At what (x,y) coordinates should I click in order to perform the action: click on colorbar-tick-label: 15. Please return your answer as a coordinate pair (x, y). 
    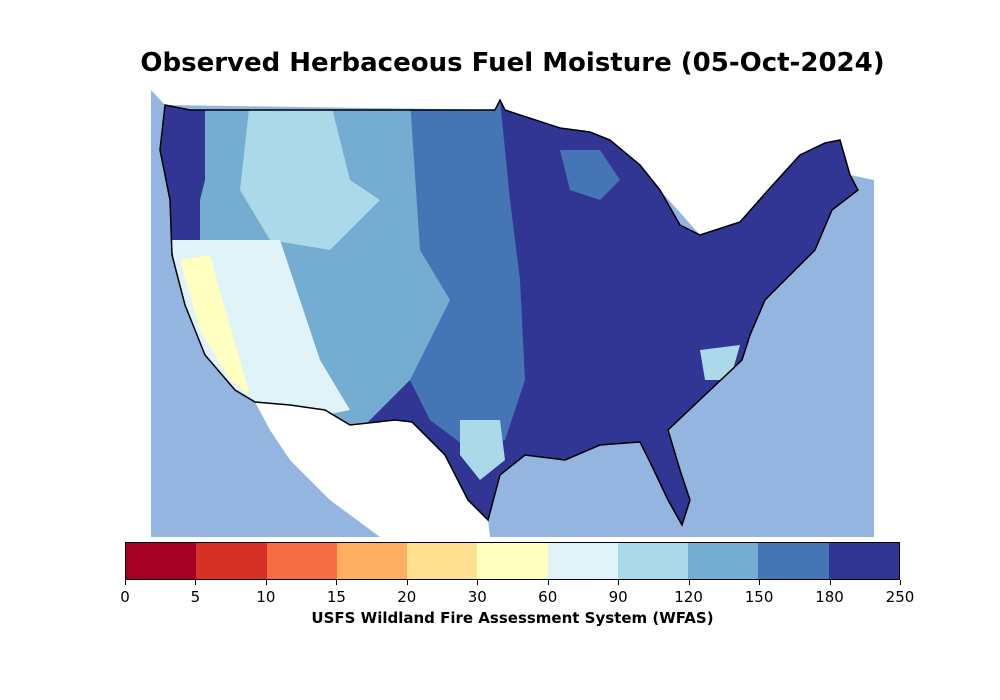
    Looking at the image, I should click on (336, 597).